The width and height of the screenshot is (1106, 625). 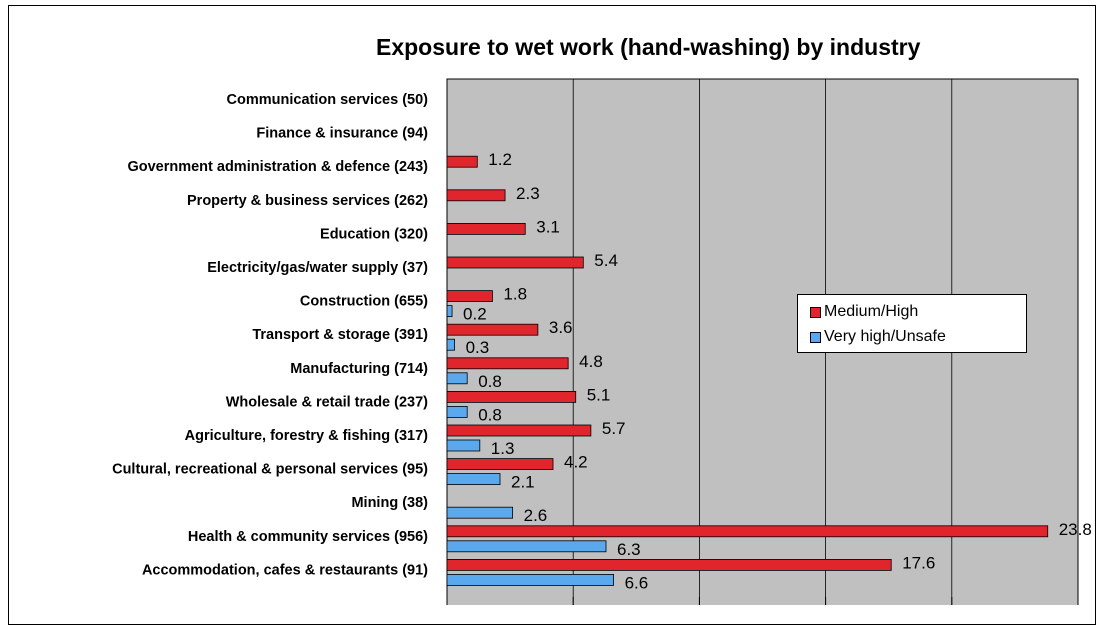 I want to click on category-label-health-community-services-956: Health & community services (956), so click(x=308, y=537).